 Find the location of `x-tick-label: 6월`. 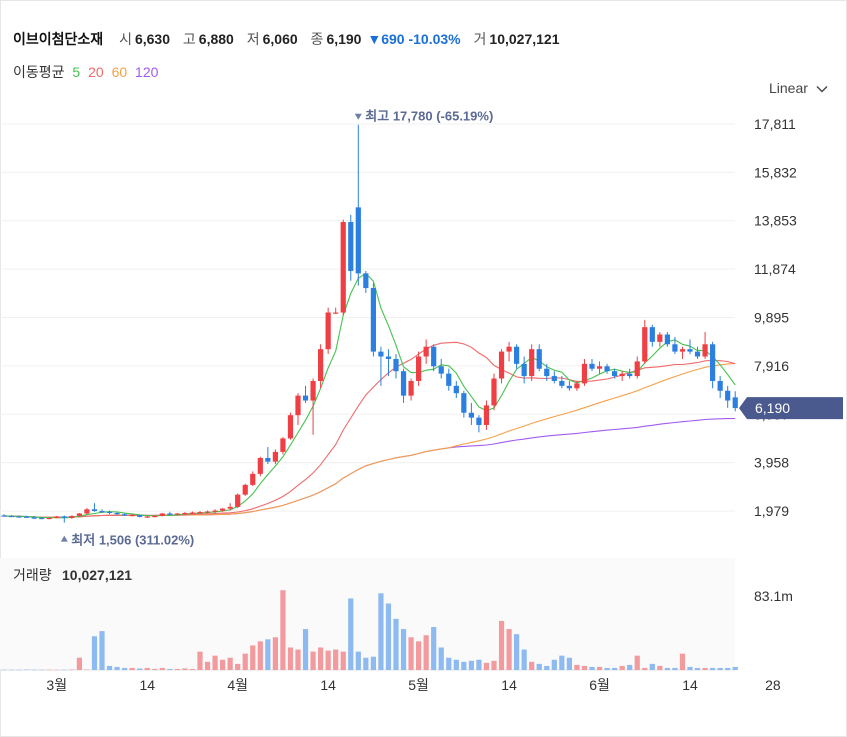

x-tick-label: 6월 is located at coordinates (599, 685).